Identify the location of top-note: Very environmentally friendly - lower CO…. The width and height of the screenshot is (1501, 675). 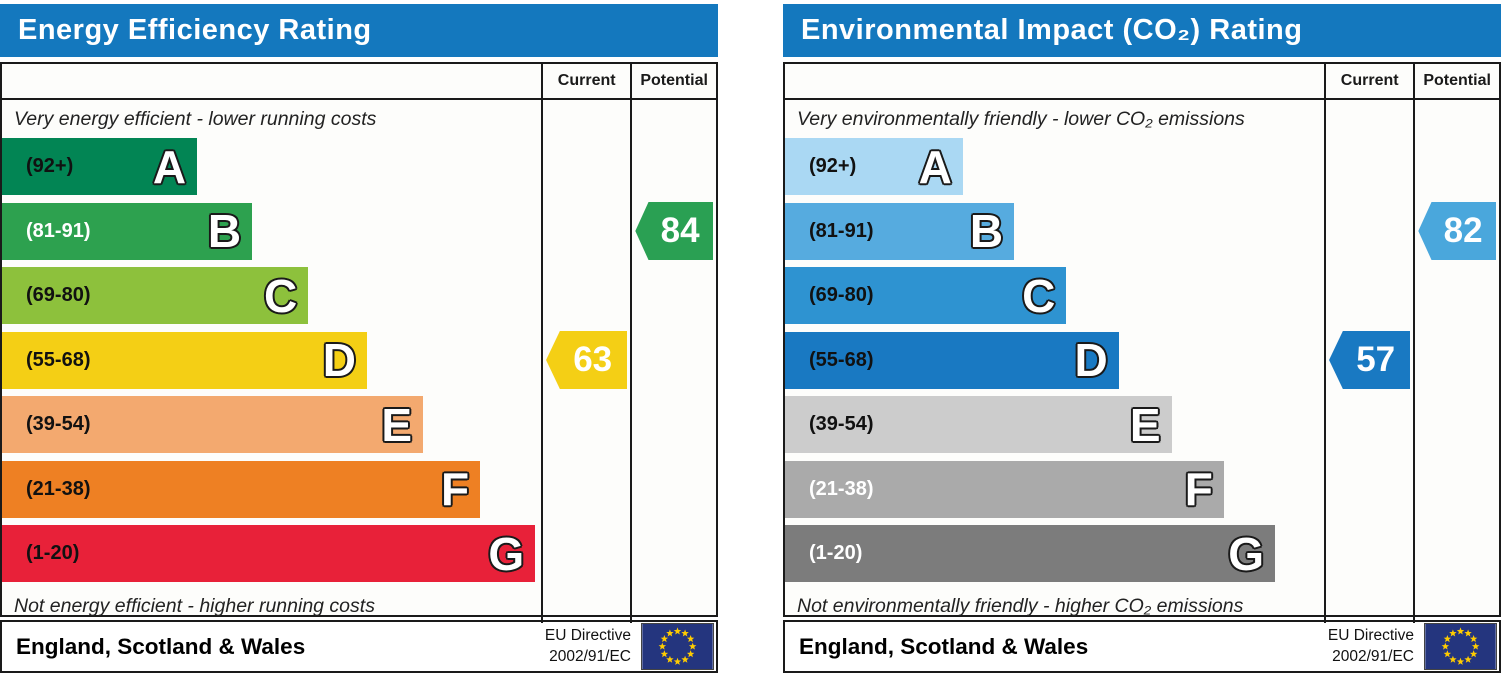
(1021, 118).